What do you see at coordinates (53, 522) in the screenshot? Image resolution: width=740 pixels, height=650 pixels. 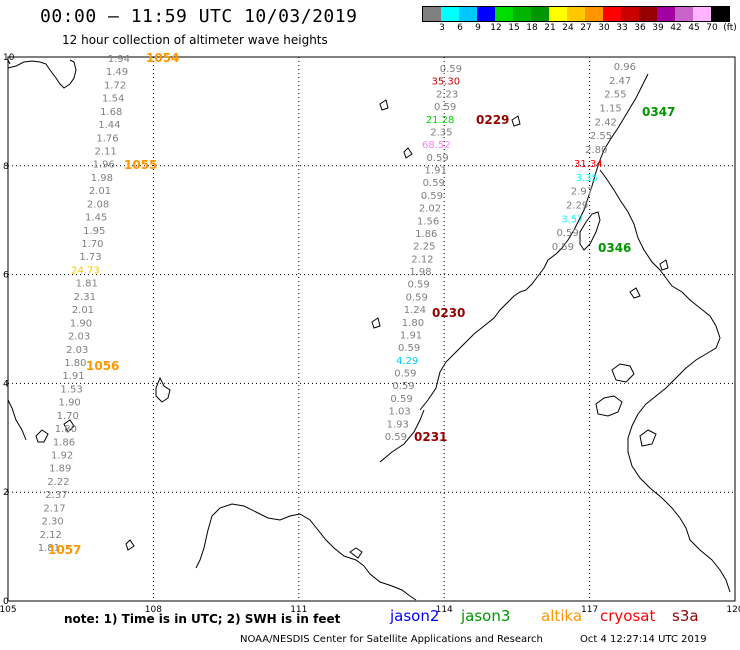 I see `wave-height-label: 2.30` at bounding box center [53, 522].